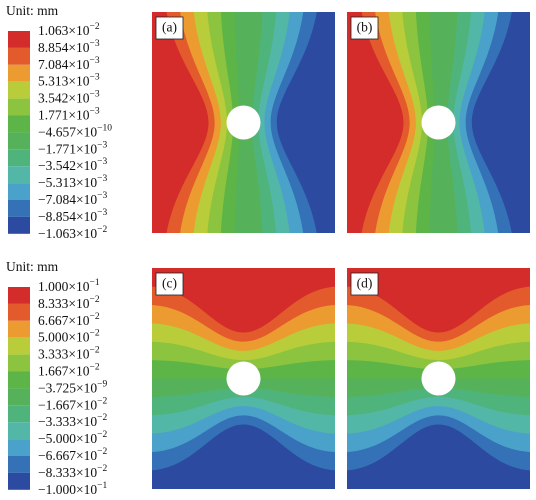 The width and height of the screenshot is (536, 500). I want to click on legend-label: 3.333×10⁻², so click(69, 354).